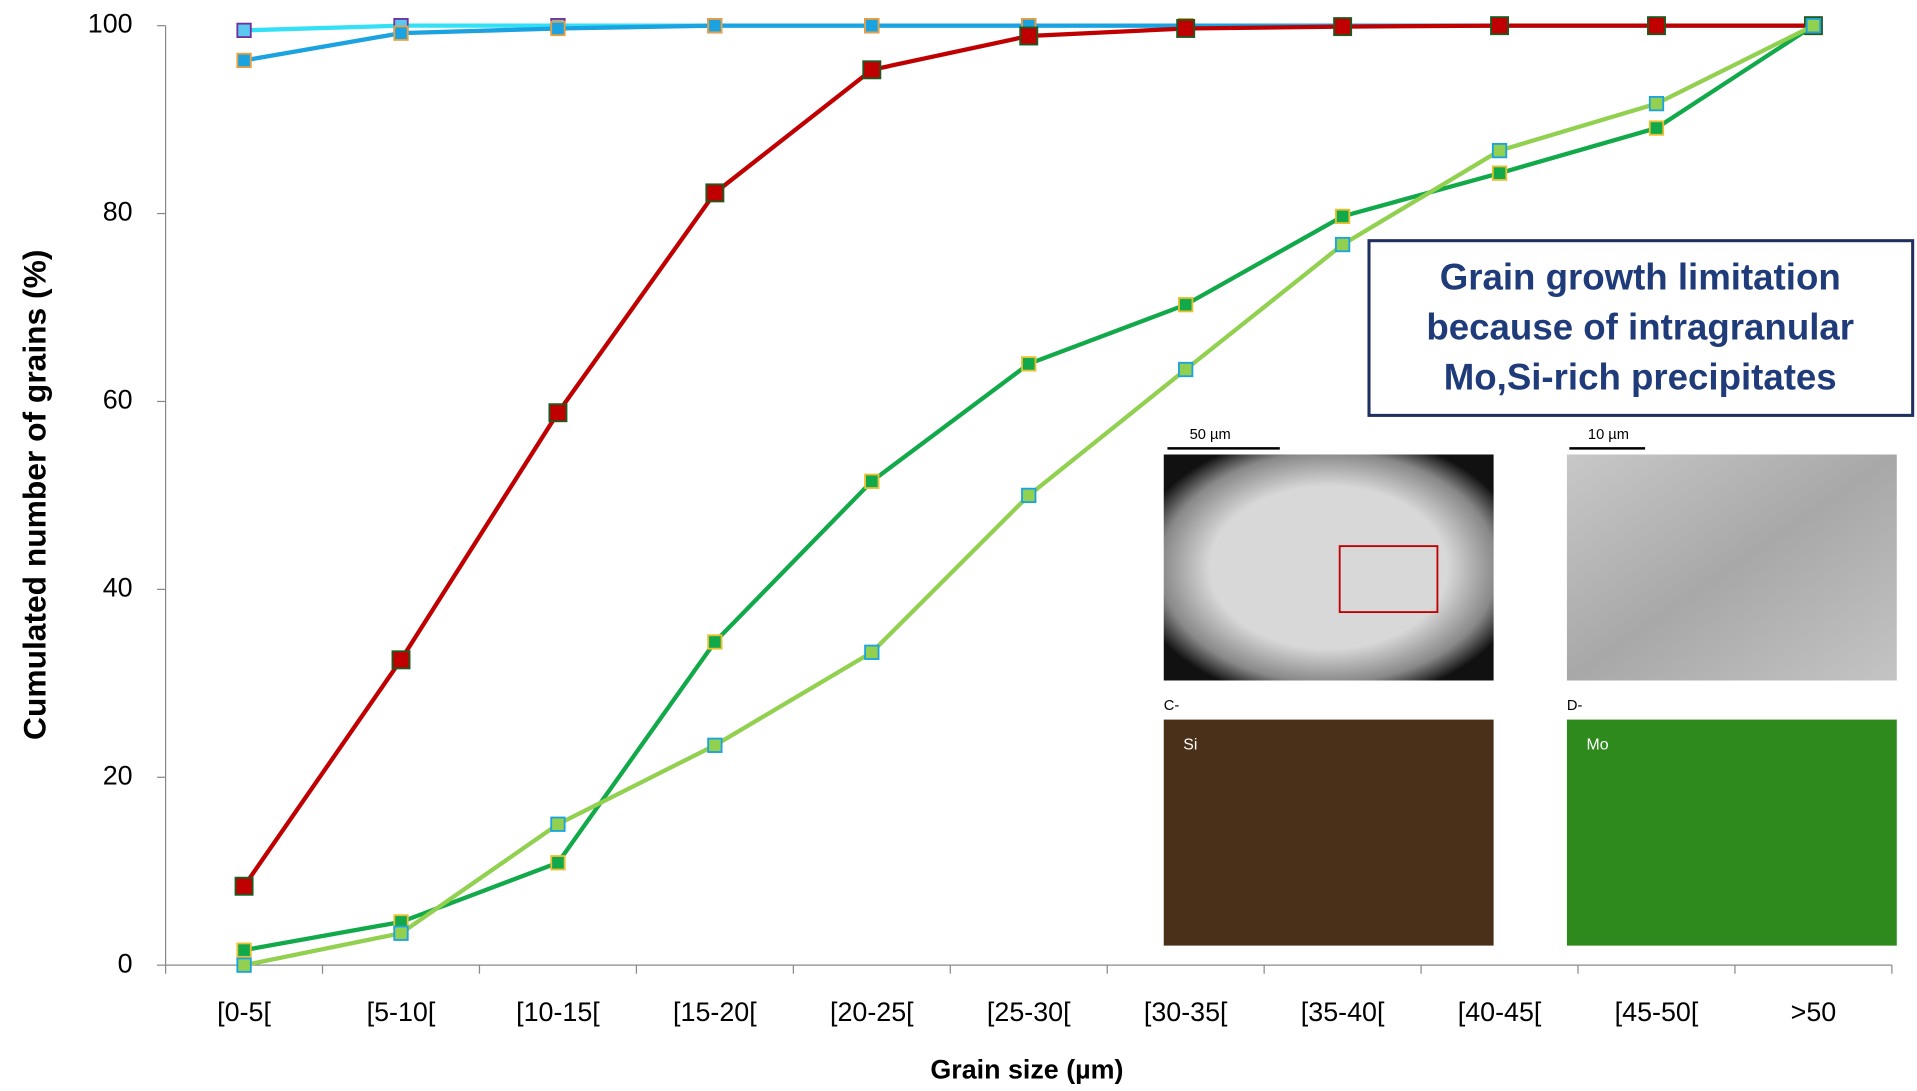 Image resolution: width=1917 pixels, height=1091 pixels. I want to click on y-tick-label: 20, so click(118, 775).